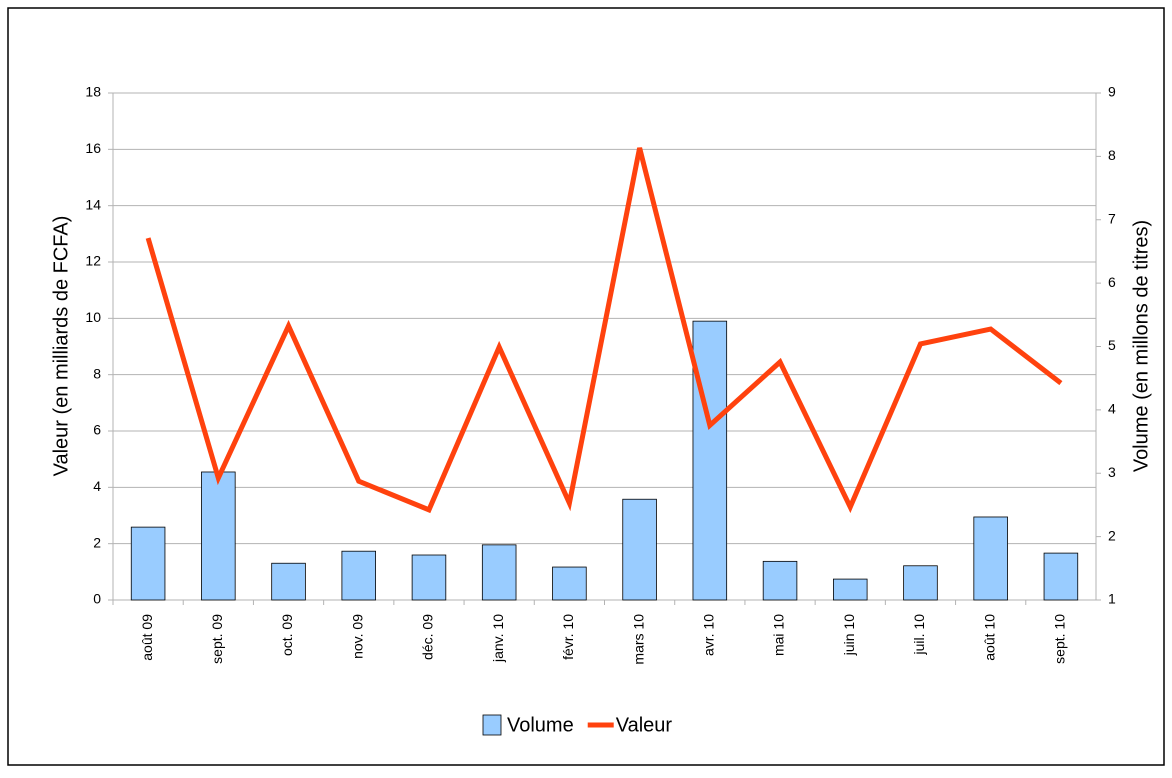 The width and height of the screenshot is (1172, 778). What do you see at coordinates (1112, 282) in the screenshot?
I see `y2-tick-label: 6` at bounding box center [1112, 282].